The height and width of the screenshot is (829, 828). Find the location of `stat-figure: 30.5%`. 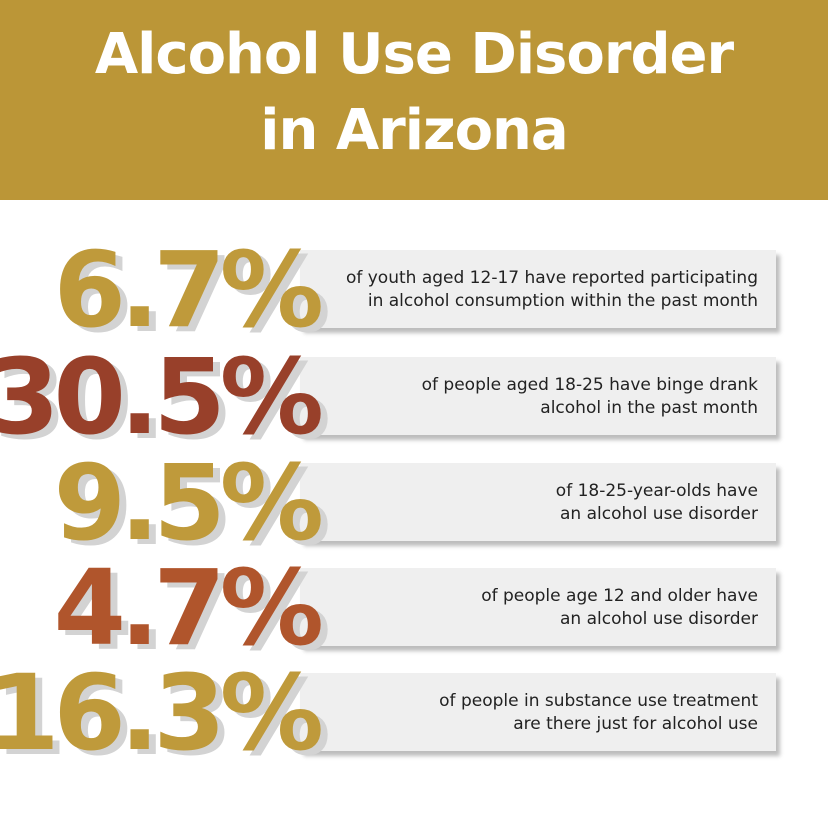

stat-figure: 30.5% is located at coordinates (162, 397).